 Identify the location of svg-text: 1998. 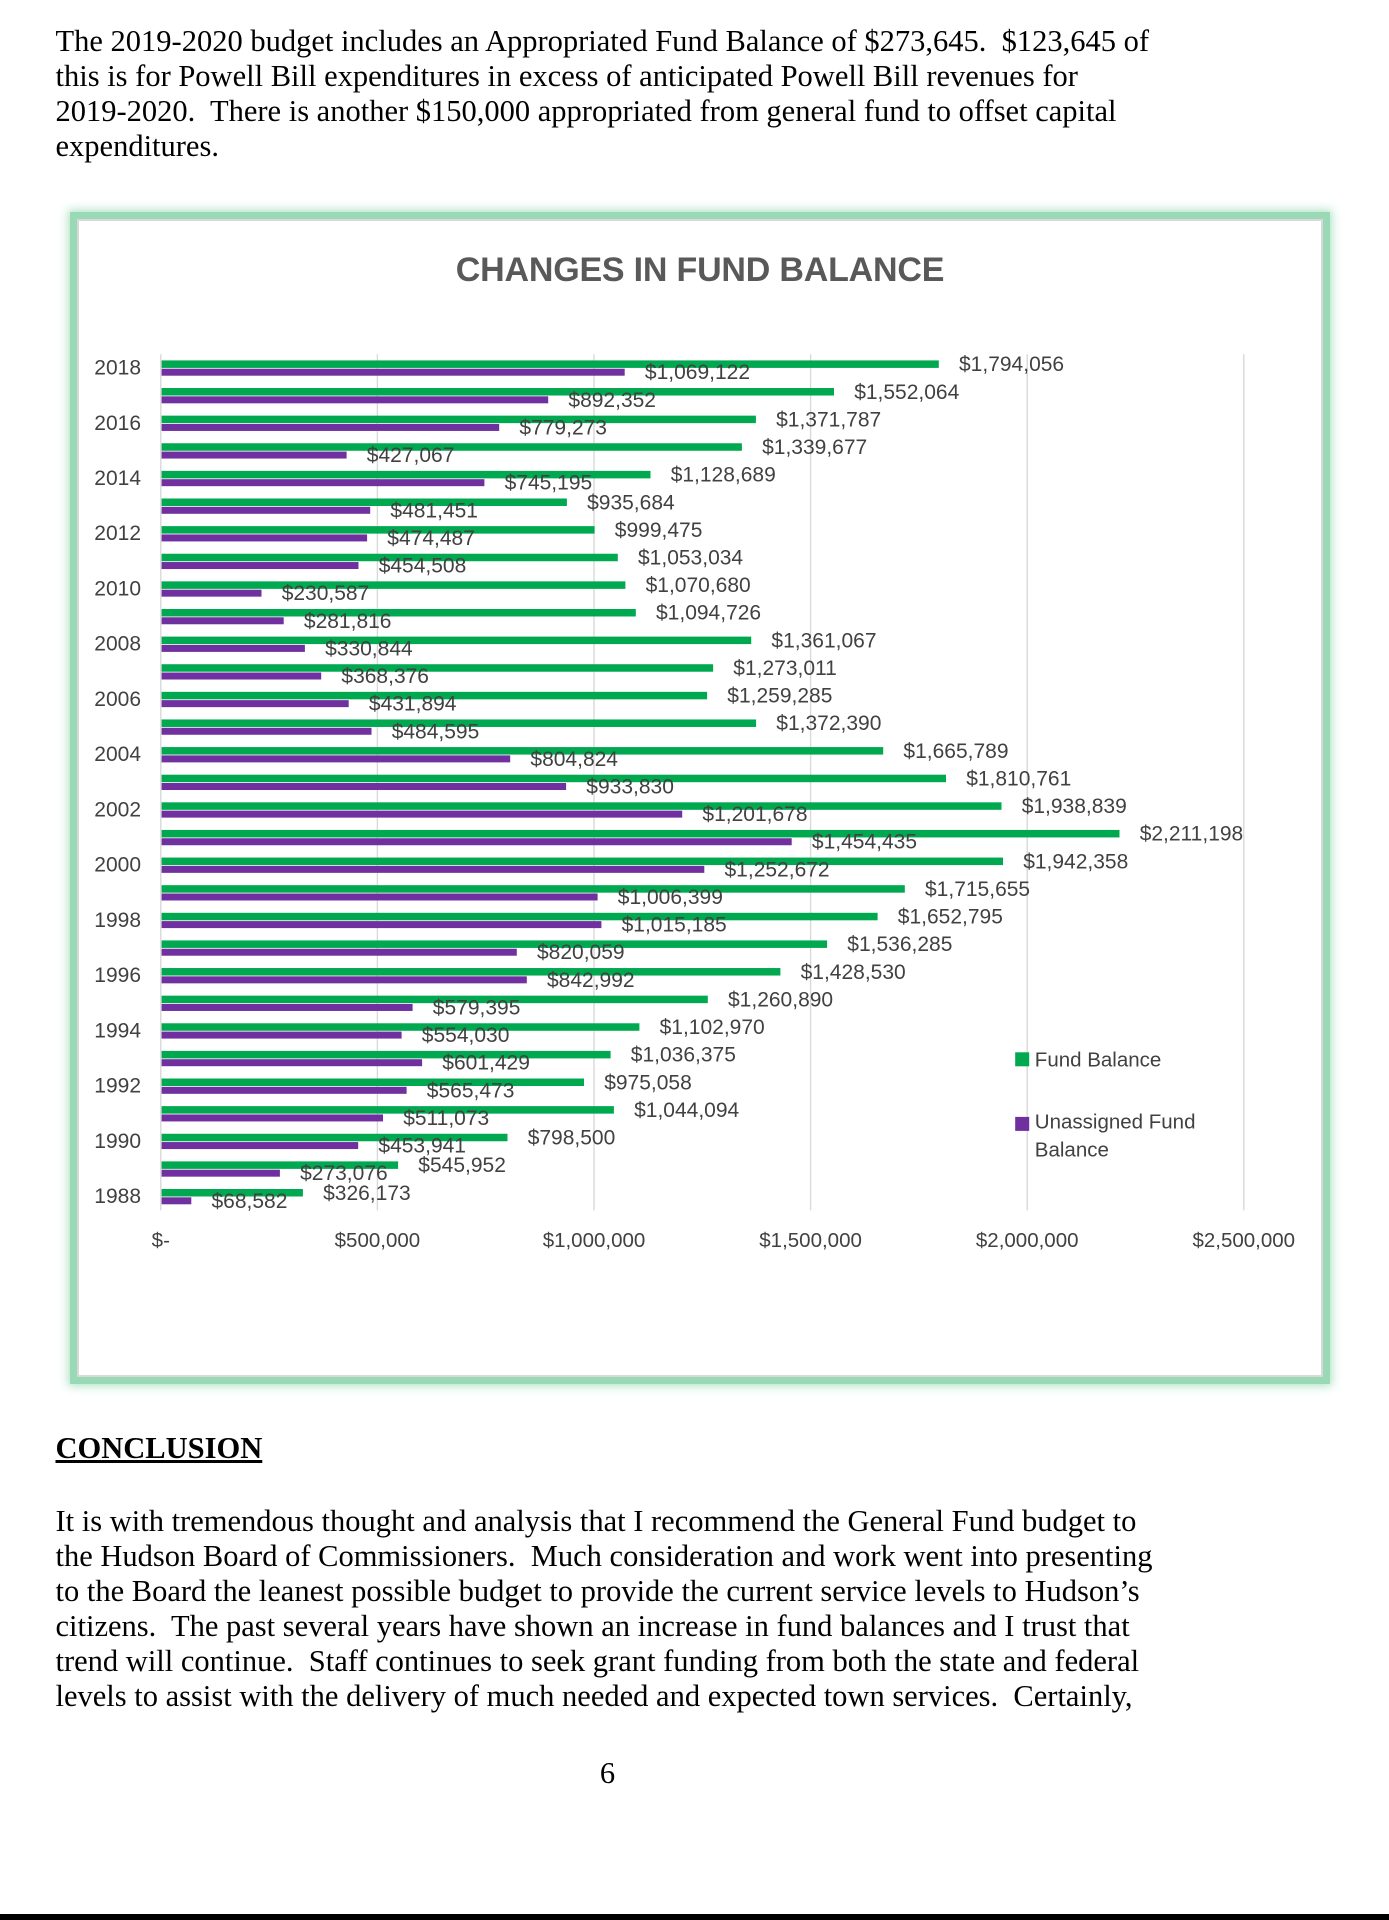
(117, 920).